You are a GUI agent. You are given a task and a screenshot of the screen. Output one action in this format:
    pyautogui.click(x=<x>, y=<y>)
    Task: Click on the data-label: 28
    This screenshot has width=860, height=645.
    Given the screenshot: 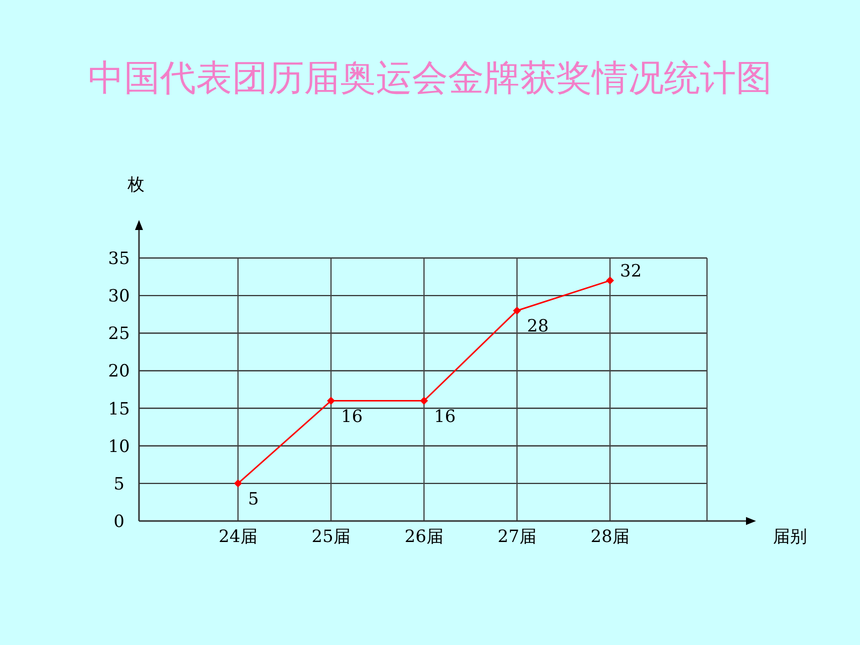 What is the action you would take?
    pyautogui.click(x=538, y=326)
    